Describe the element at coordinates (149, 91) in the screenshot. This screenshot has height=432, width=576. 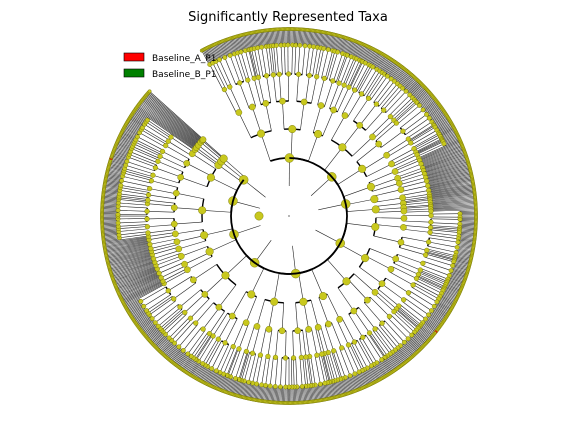
I see `leaf-node` at that location.